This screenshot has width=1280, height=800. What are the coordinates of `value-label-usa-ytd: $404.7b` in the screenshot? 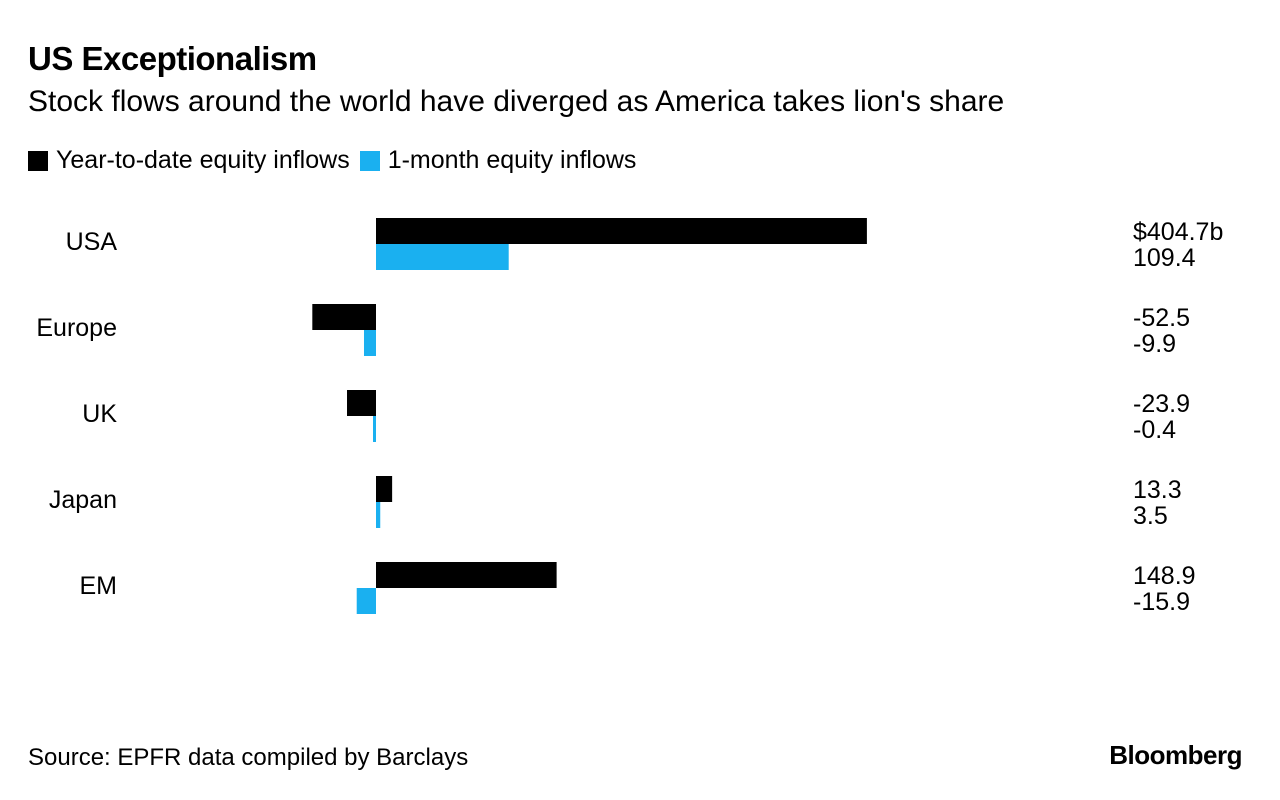 It's located at (1178, 232).